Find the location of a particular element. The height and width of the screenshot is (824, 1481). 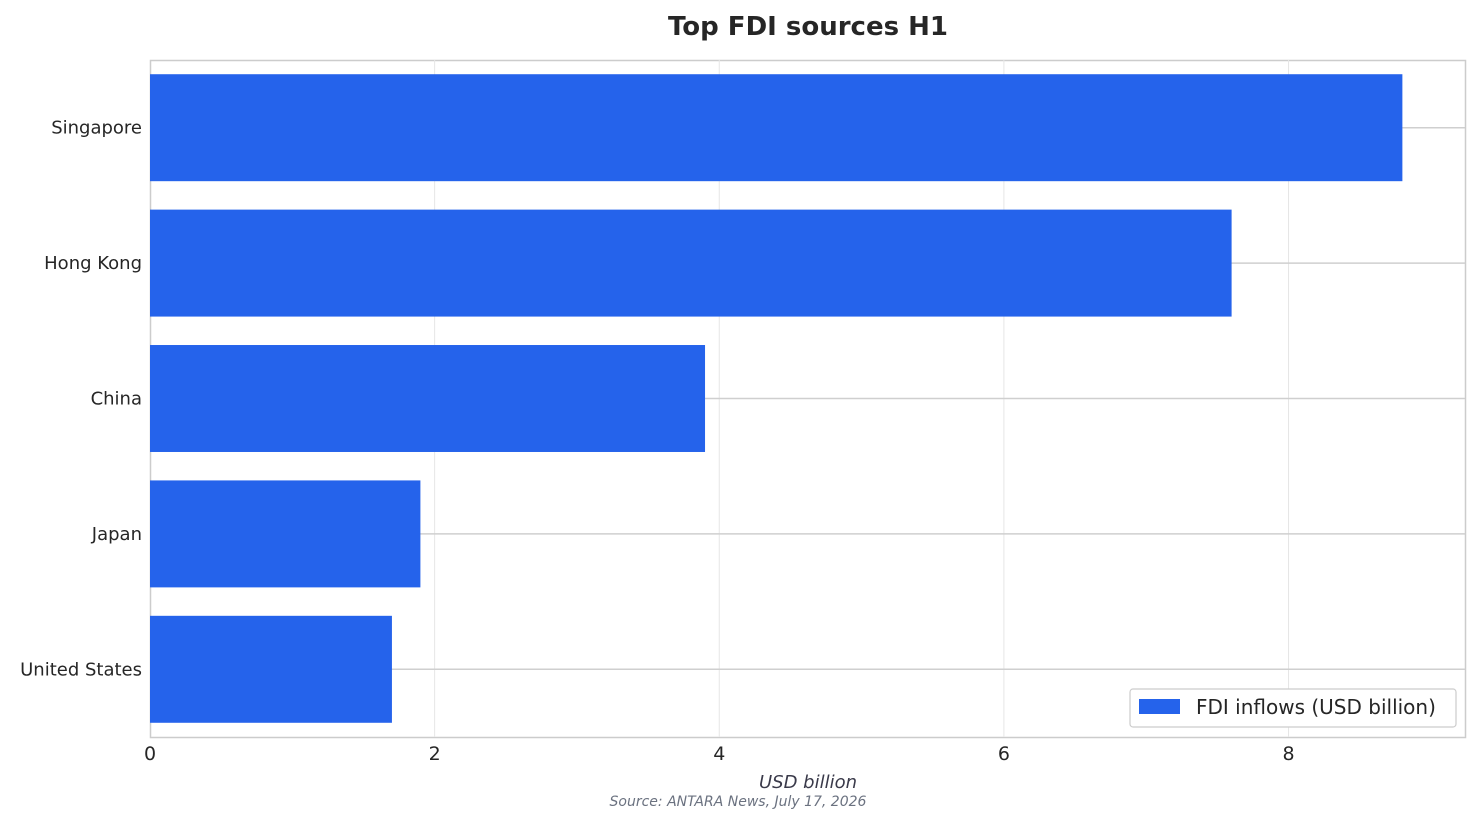

chart-title: Top FDI sources H1 is located at coordinates (808, 27).